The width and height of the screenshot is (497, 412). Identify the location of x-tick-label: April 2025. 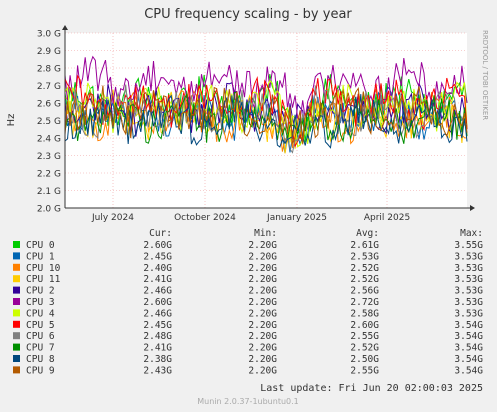
(387, 218).